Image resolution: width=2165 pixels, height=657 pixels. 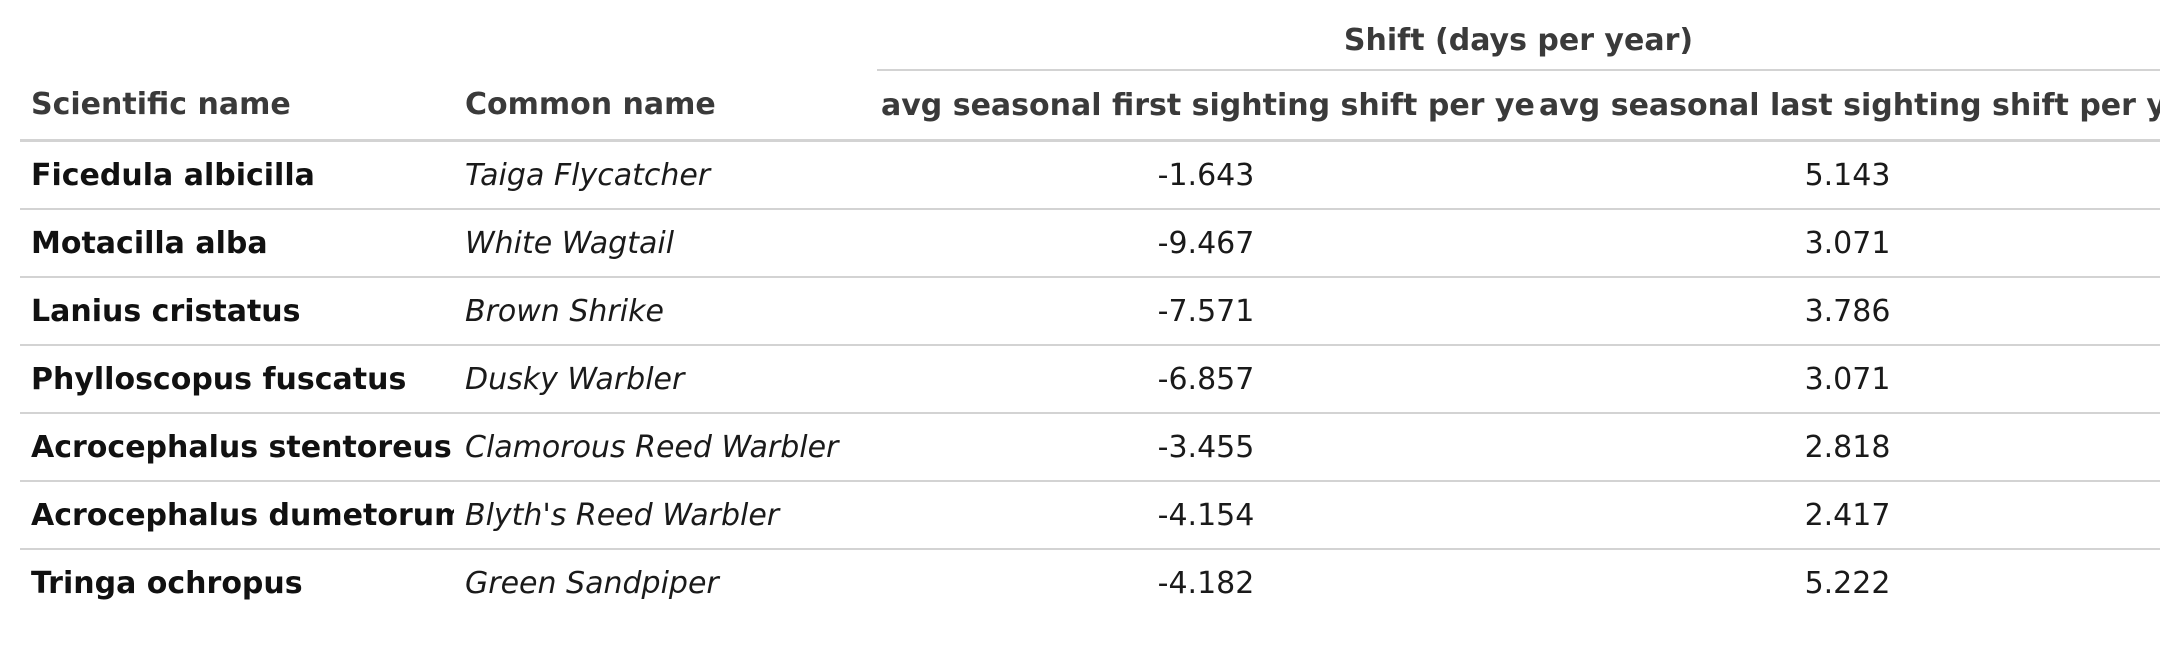 I want to click on column-spanner-row: Shift (days per year), so click(x=1090, y=41).